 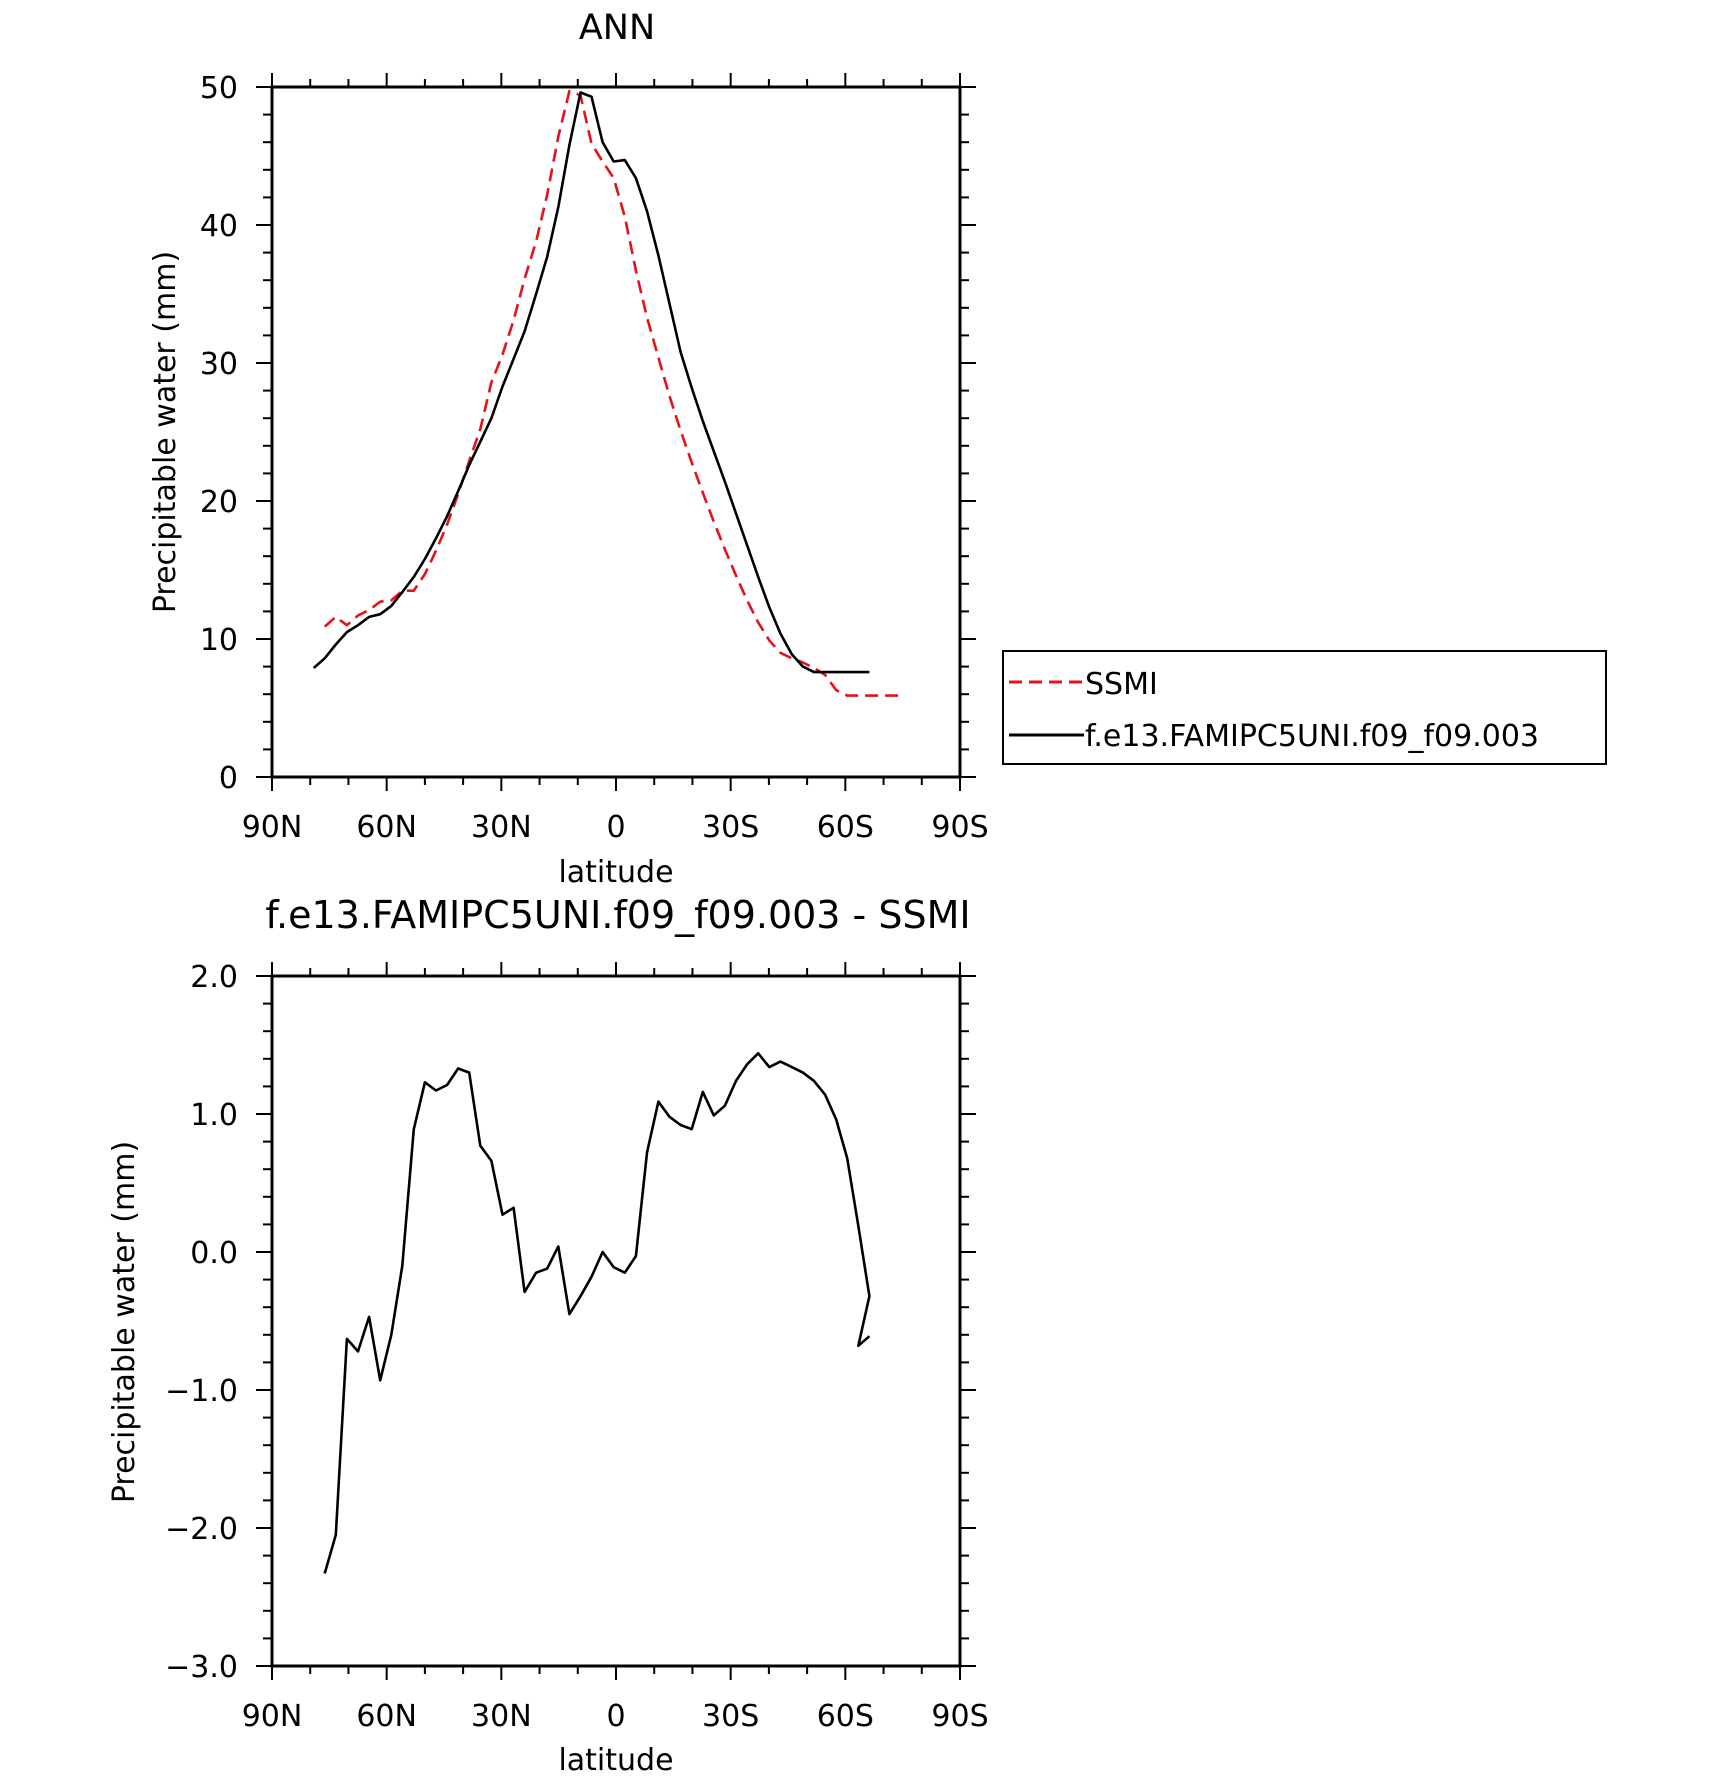 What do you see at coordinates (617, 28) in the screenshot?
I see `chart-title: ANN` at bounding box center [617, 28].